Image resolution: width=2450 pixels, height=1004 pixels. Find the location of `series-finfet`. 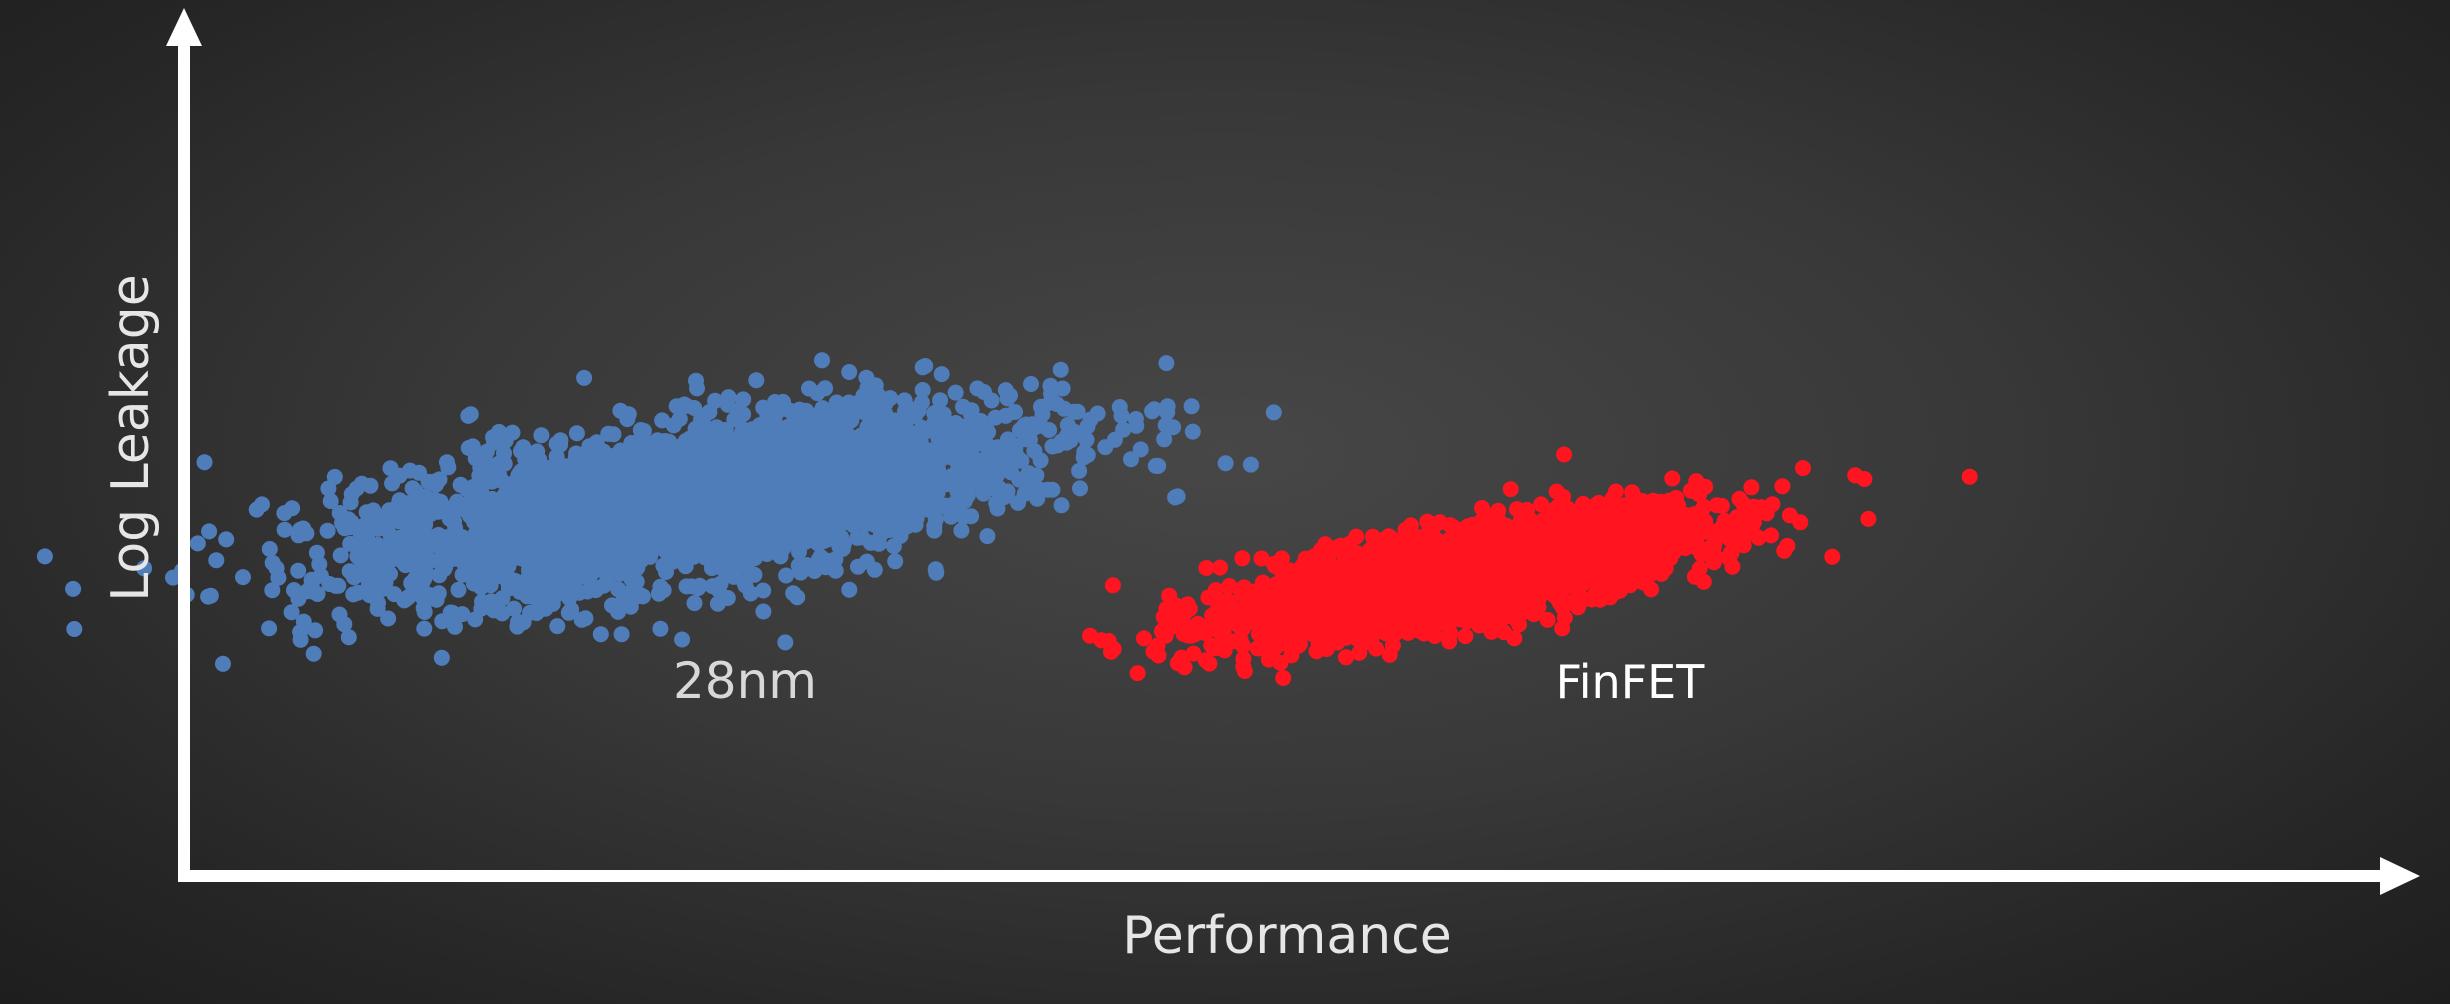

series-finfet is located at coordinates (1530, 566).